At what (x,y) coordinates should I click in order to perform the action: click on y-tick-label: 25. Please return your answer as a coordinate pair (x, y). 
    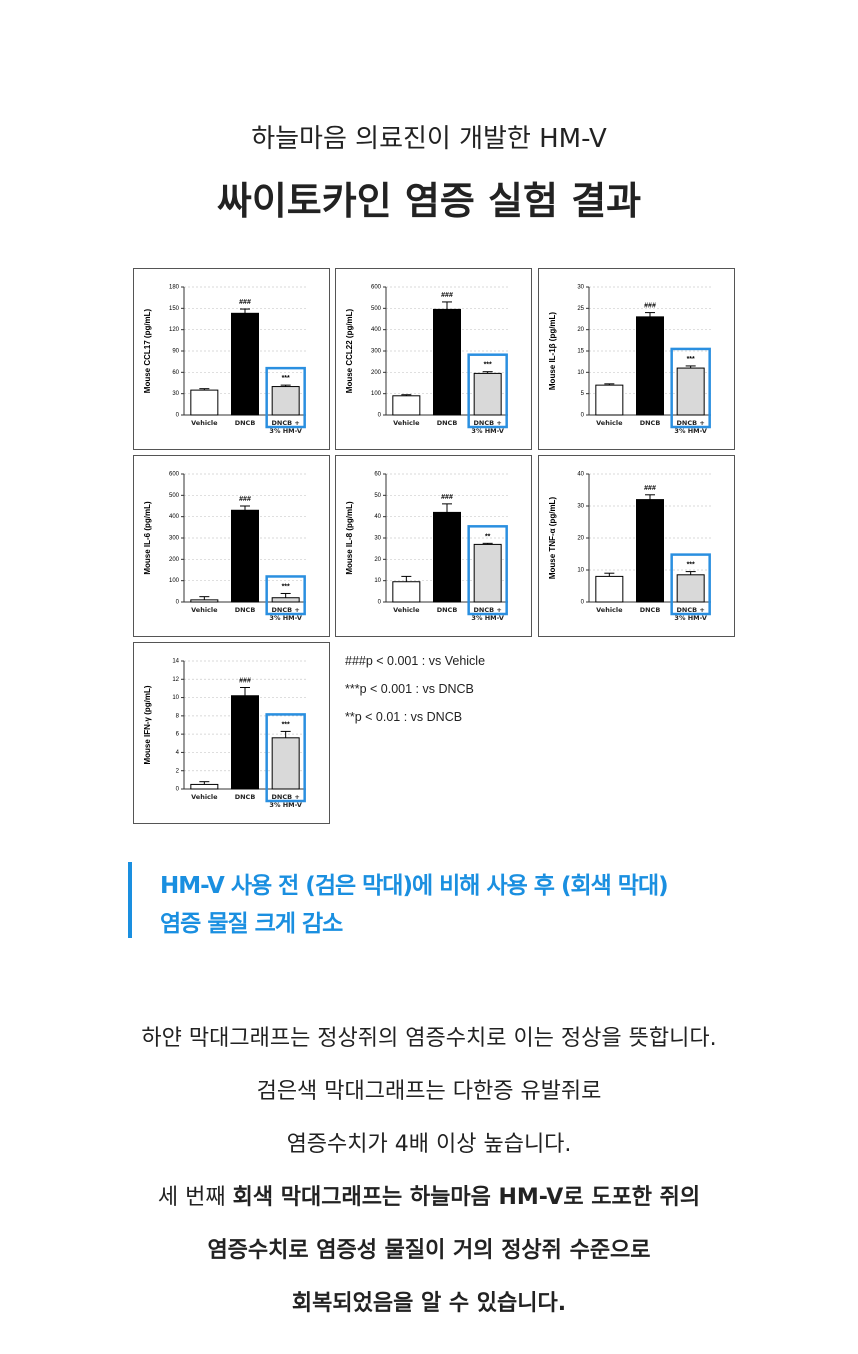
    Looking at the image, I should click on (580, 309).